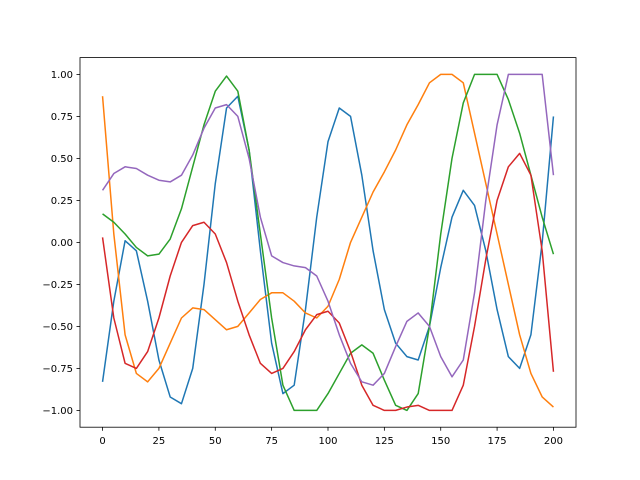 This screenshot has height=480, width=640. Describe the element at coordinates (553, 441) in the screenshot. I see `x-tick-label: 200` at that location.